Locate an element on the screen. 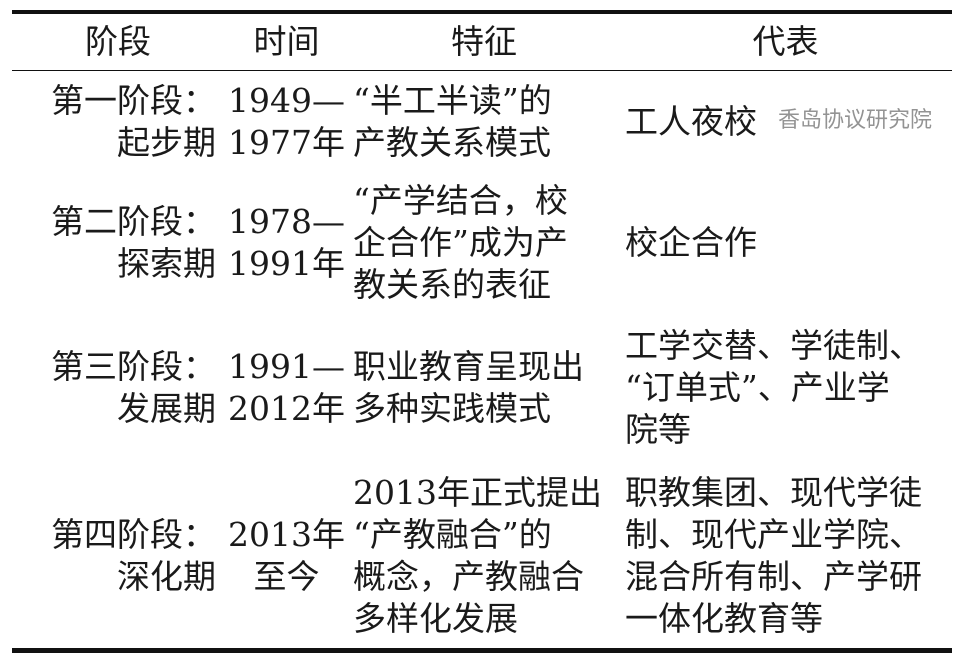 The width and height of the screenshot is (967, 657). cell-line: “产学结合，校 is located at coordinates (460, 200).